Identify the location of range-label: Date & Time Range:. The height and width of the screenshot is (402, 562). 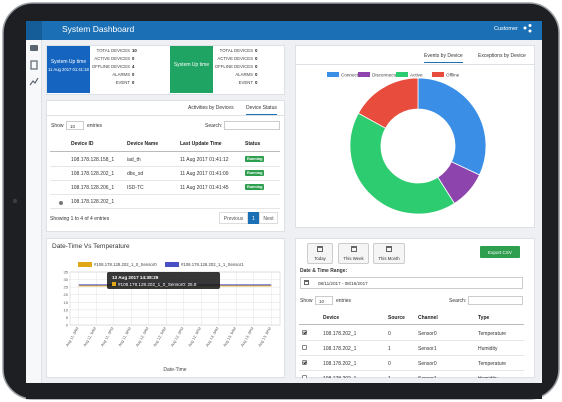
(324, 271).